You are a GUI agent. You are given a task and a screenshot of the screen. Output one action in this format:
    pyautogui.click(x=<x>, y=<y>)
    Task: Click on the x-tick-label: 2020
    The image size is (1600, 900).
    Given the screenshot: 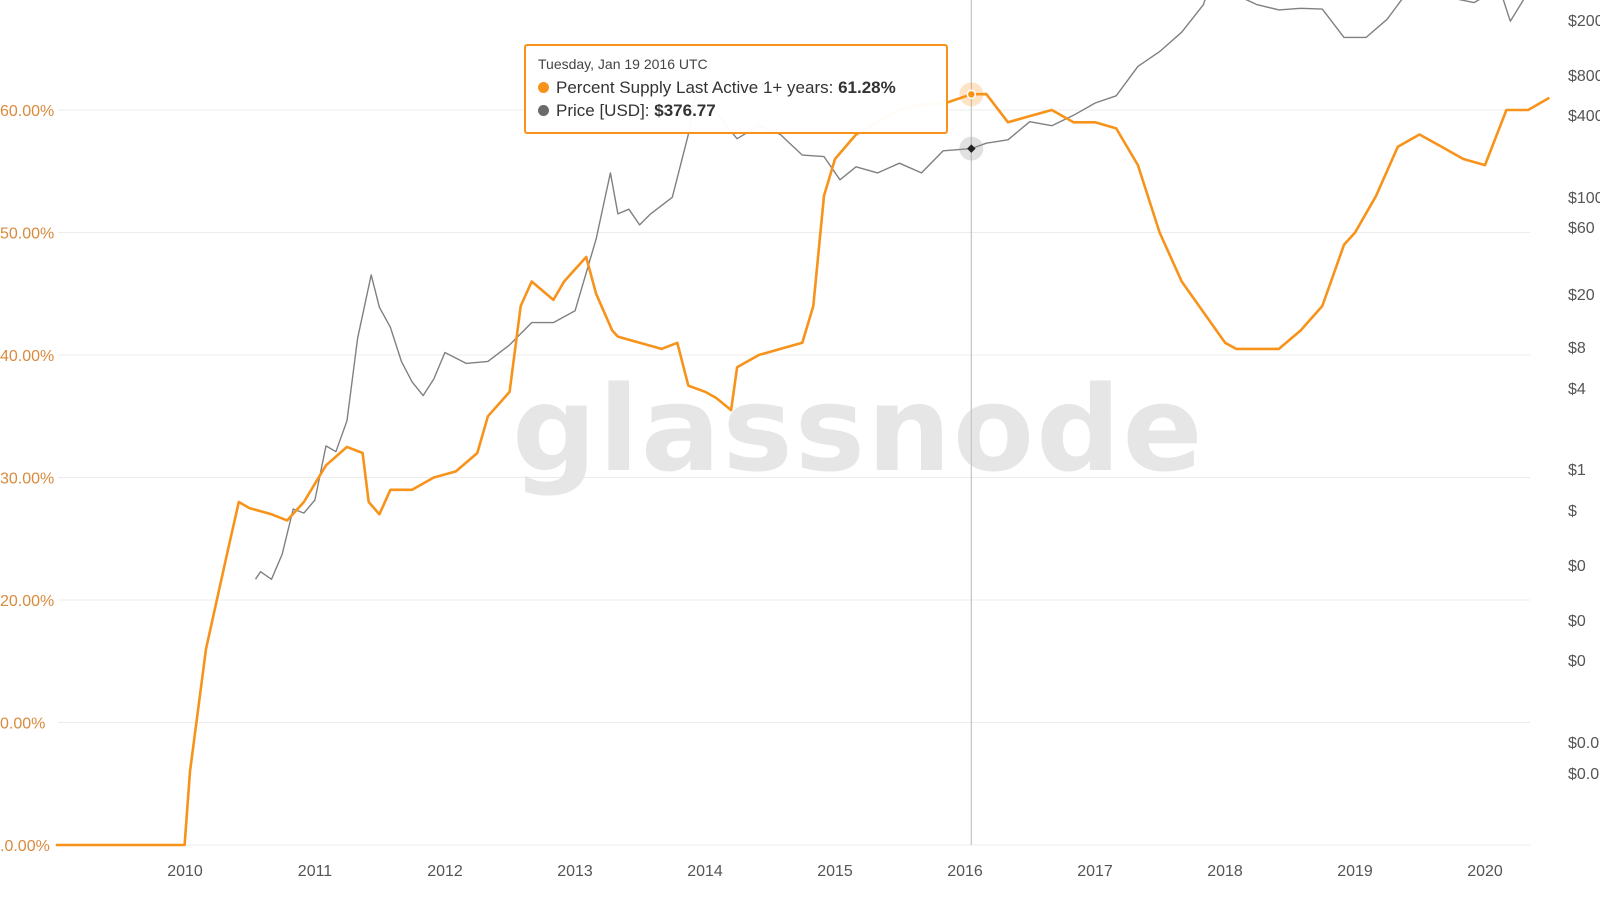 What is the action you would take?
    pyautogui.click(x=1485, y=871)
    